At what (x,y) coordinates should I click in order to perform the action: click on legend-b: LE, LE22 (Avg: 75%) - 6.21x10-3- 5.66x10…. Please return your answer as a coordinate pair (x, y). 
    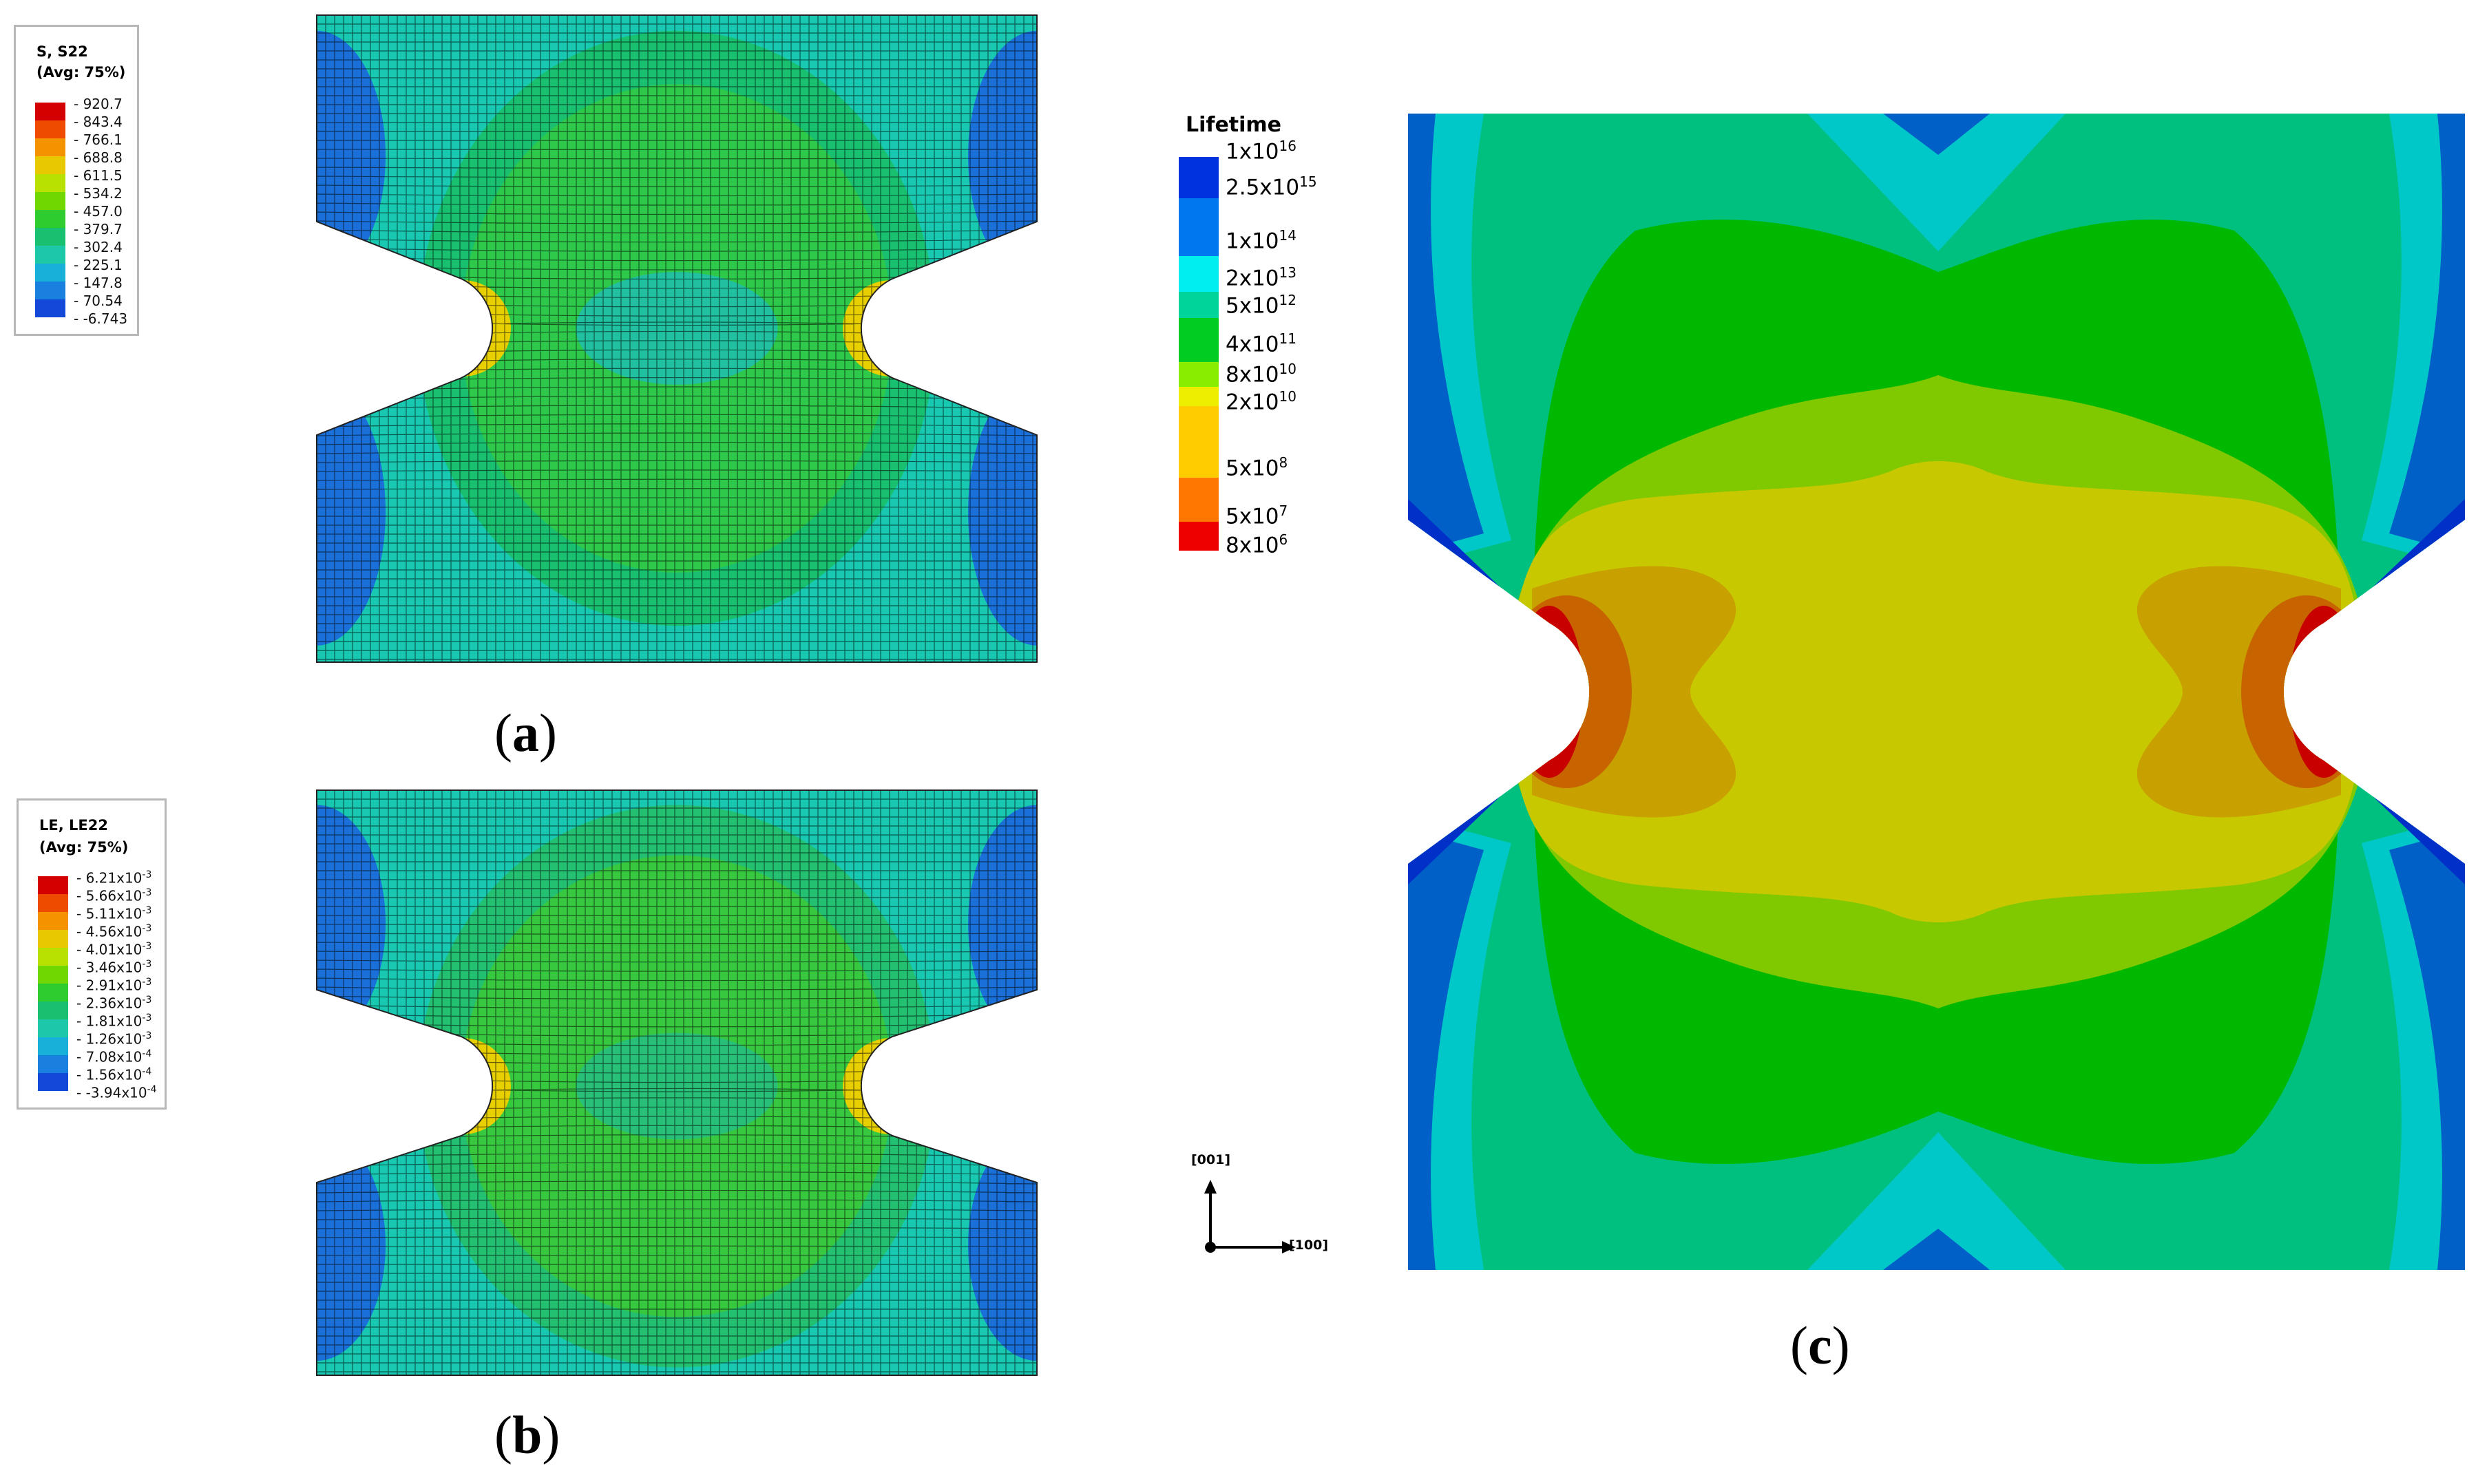
    Looking at the image, I should click on (92, 954).